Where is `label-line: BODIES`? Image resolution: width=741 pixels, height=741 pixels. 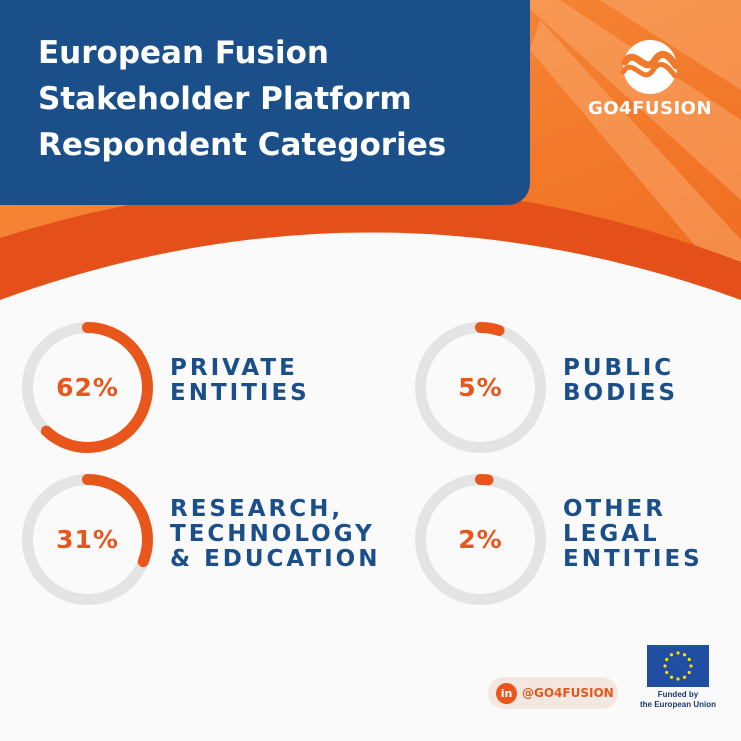 label-line: BODIES is located at coordinates (621, 393).